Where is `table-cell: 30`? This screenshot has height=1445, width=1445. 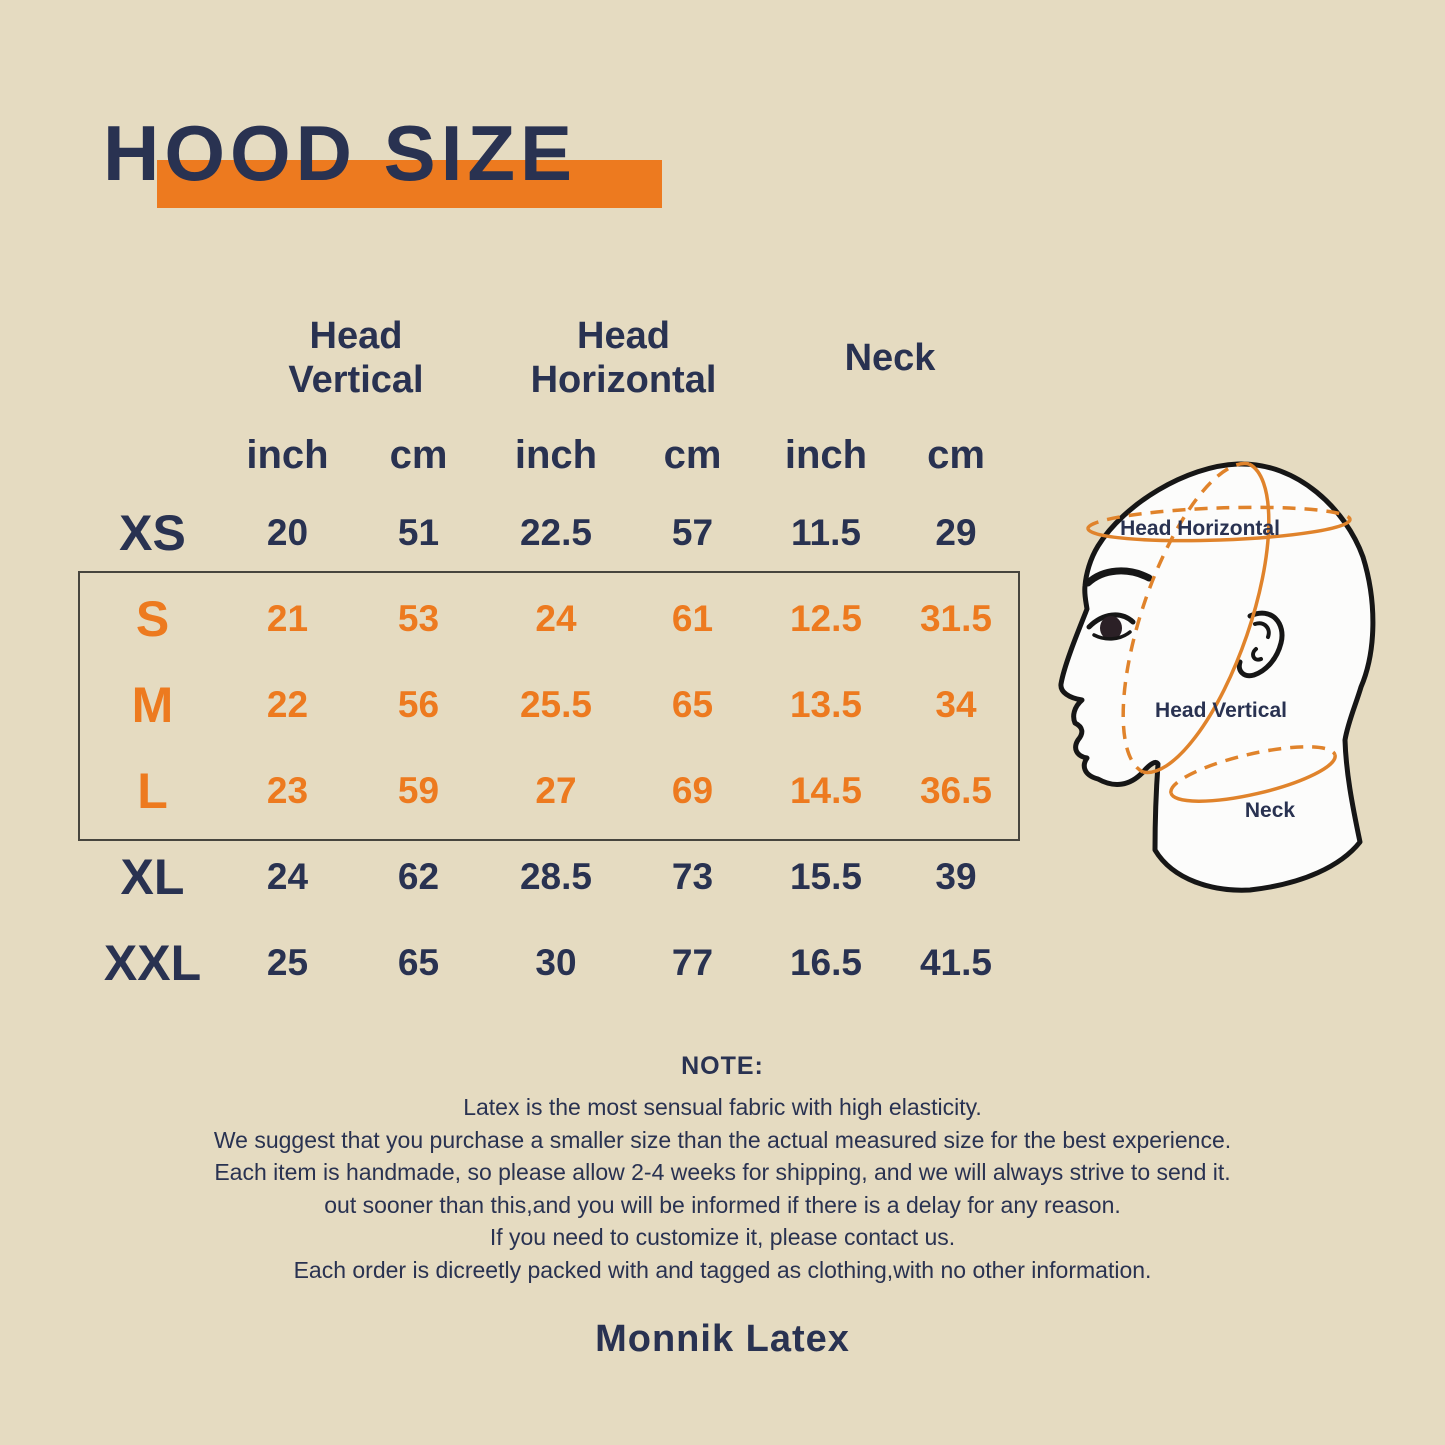
table-cell: 30 is located at coordinates (556, 962).